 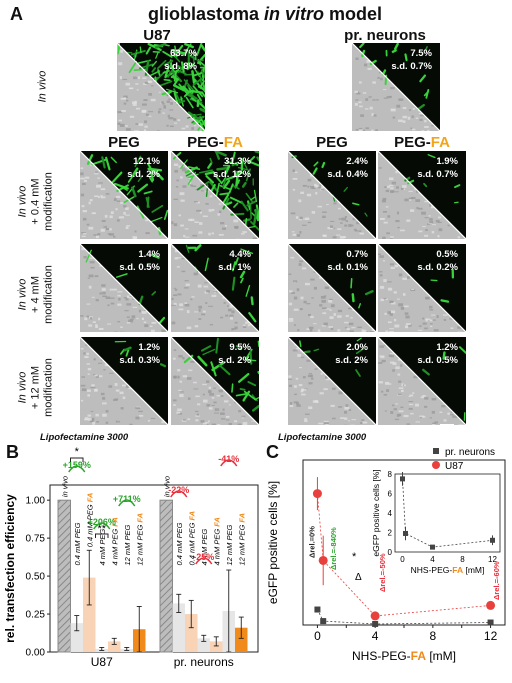 What do you see at coordinates (166, 486) in the screenshot?
I see `bar-label: in vivo` at bounding box center [166, 486].